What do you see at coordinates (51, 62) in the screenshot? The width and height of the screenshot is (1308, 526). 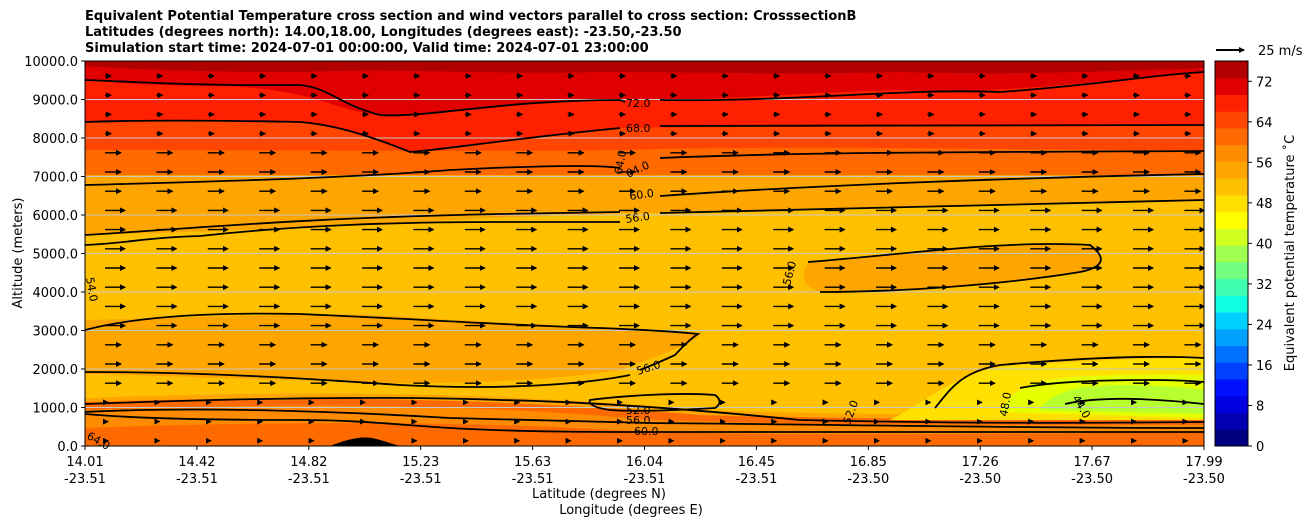 I see `y-tick-label: 10000.0` at bounding box center [51, 62].